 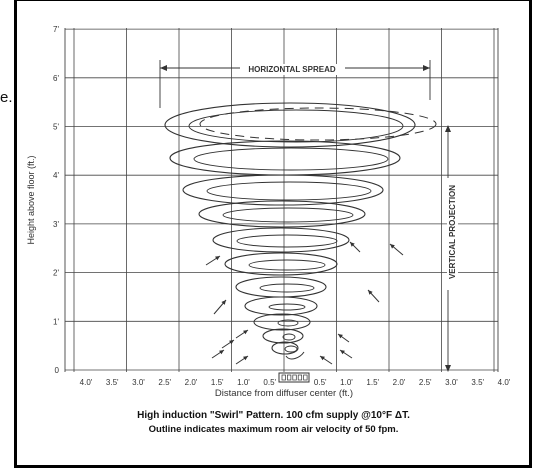 I want to click on y-tick-label: 5', so click(x=56, y=127).